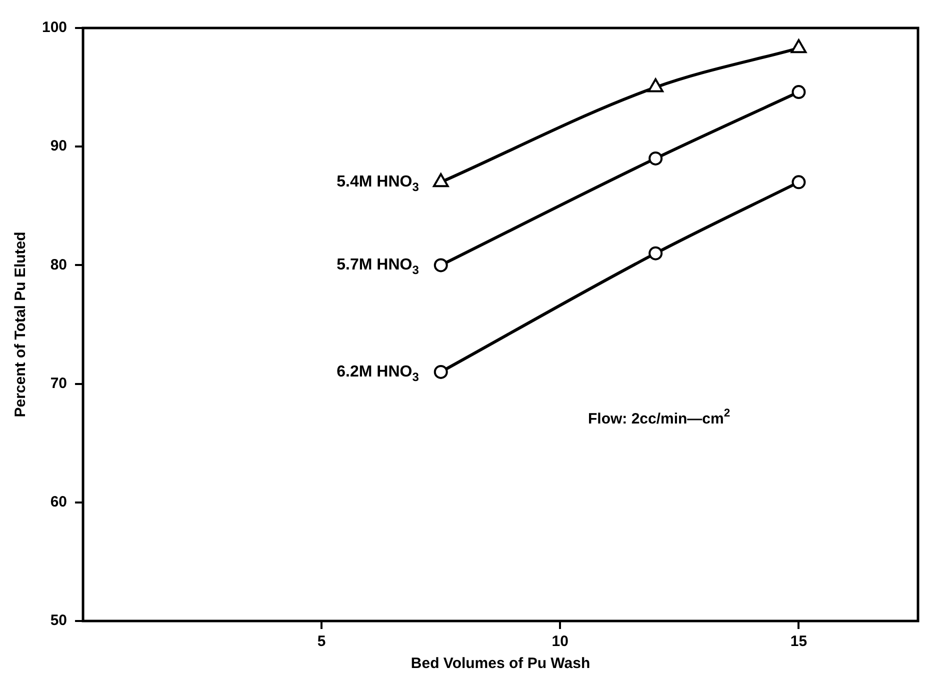  What do you see at coordinates (560, 641) in the screenshot?
I see `x-tick-label: 10` at bounding box center [560, 641].